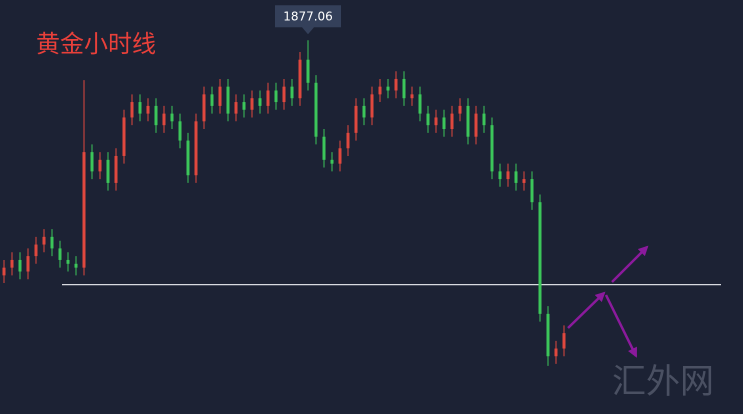 This screenshot has height=414, width=743. Describe the element at coordinates (663, 382) in the screenshot. I see `watermark: 汇外网` at that location.